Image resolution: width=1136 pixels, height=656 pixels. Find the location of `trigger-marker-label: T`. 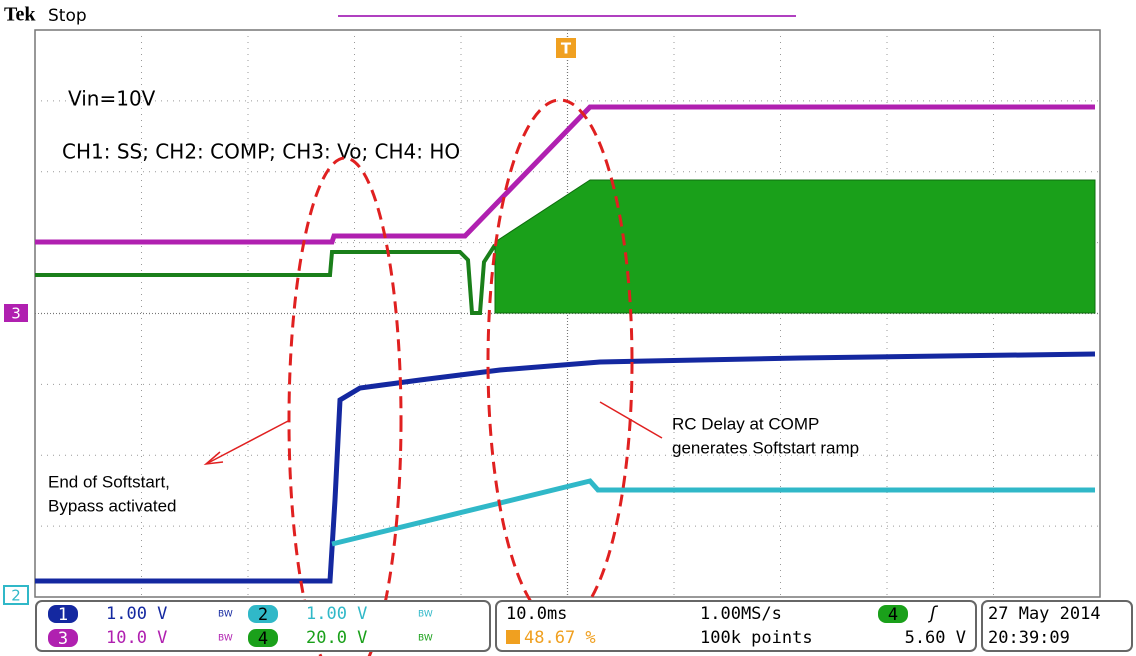

trigger-marker-label: T is located at coordinates (566, 49).